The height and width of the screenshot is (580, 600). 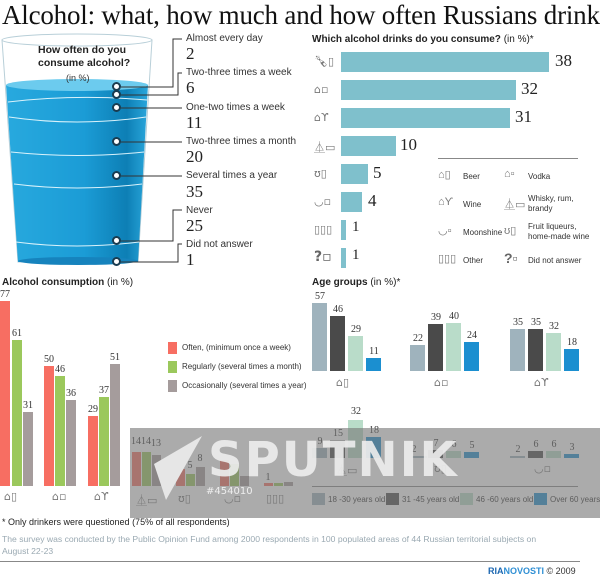 What do you see at coordinates (563, 60) in the screenshot?
I see `value-beer: 38` at bounding box center [563, 60].